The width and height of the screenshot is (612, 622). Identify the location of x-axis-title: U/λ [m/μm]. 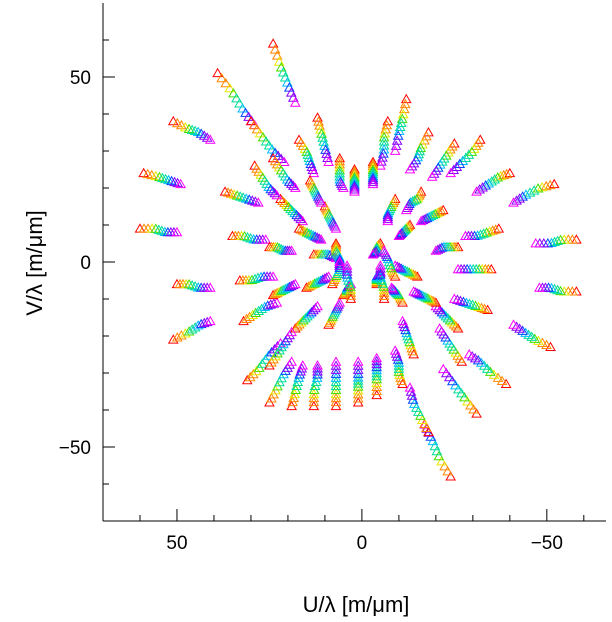
(356, 604).